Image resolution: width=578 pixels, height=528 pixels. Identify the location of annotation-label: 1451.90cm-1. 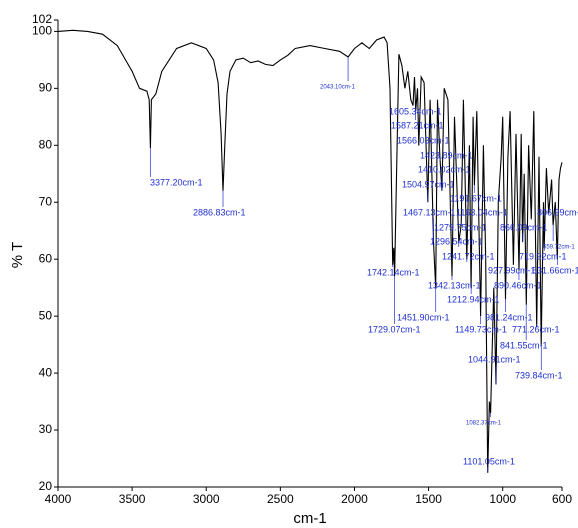
(423, 317).